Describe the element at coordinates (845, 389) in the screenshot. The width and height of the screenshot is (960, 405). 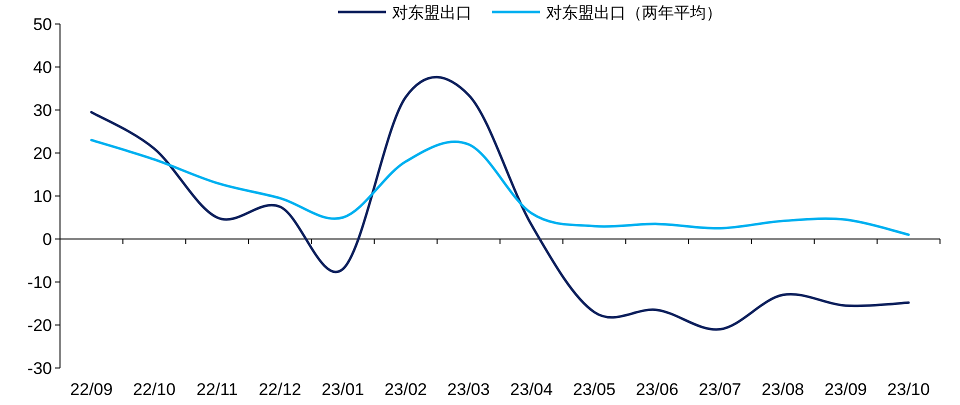
I see `x-tick-label: 23/09` at that location.